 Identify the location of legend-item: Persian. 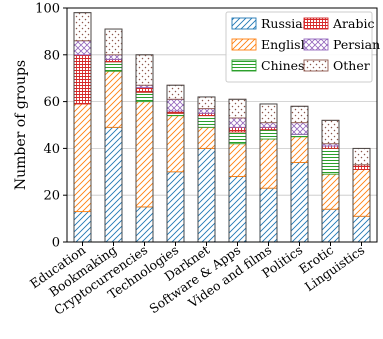
(341, 44).